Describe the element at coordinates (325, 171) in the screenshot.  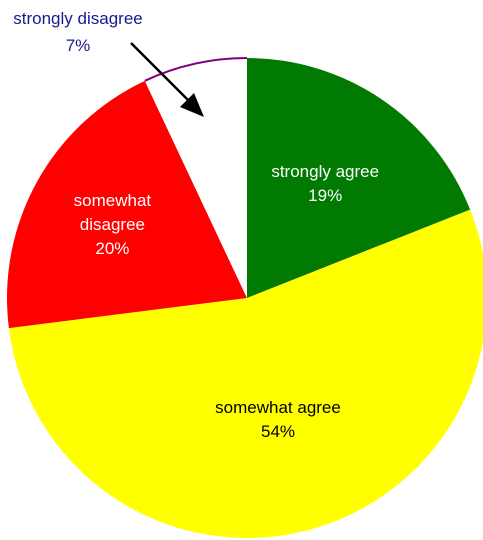
I see `pie-label-0-line-0: strongly agree` at that location.